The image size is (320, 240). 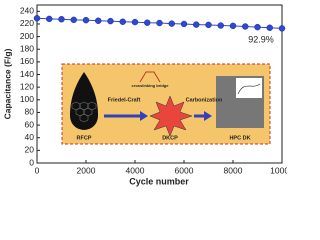 I want to click on bridge, so click(x=150, y=77).